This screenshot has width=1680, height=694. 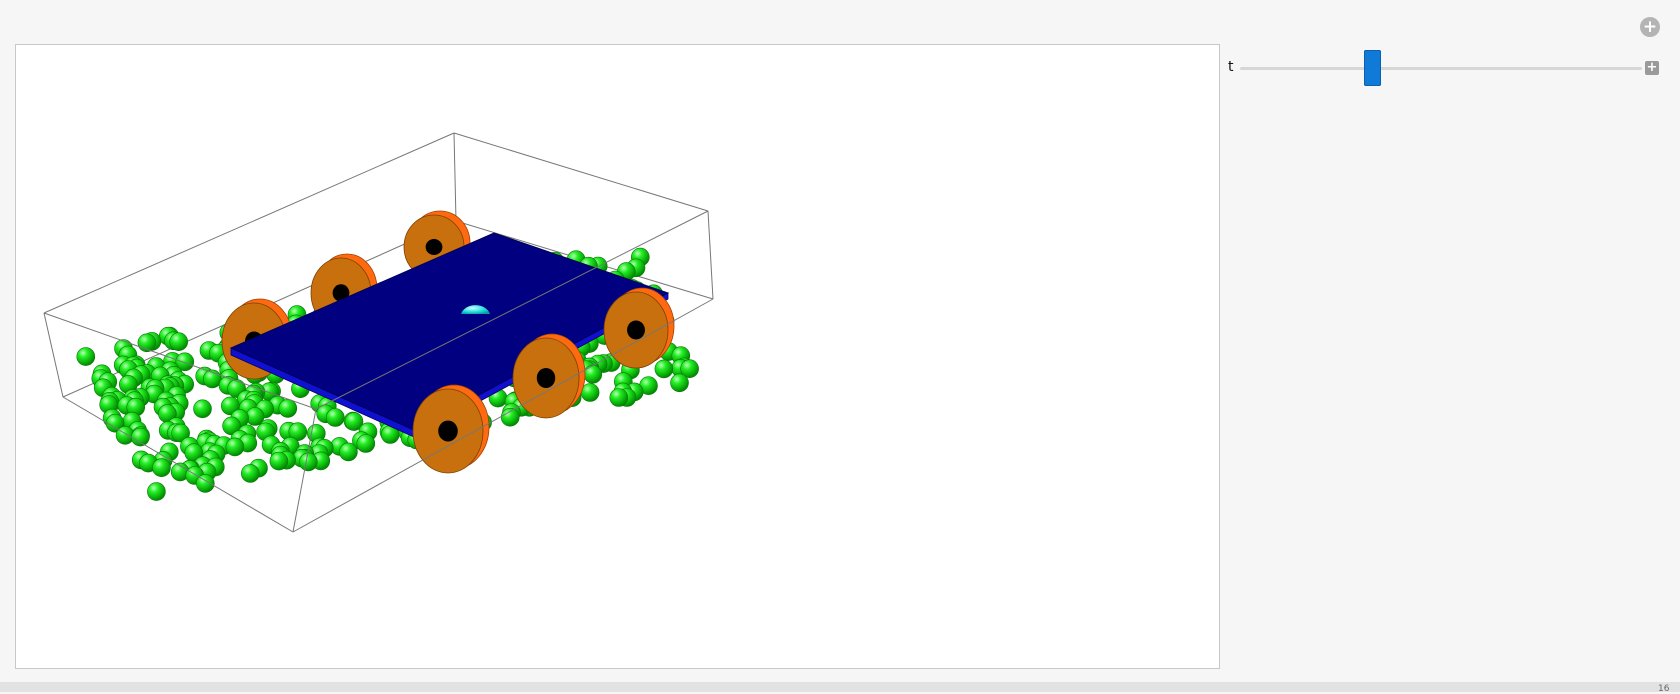 I want to click on add-control-icon: +, so click(x=1650, y=27).